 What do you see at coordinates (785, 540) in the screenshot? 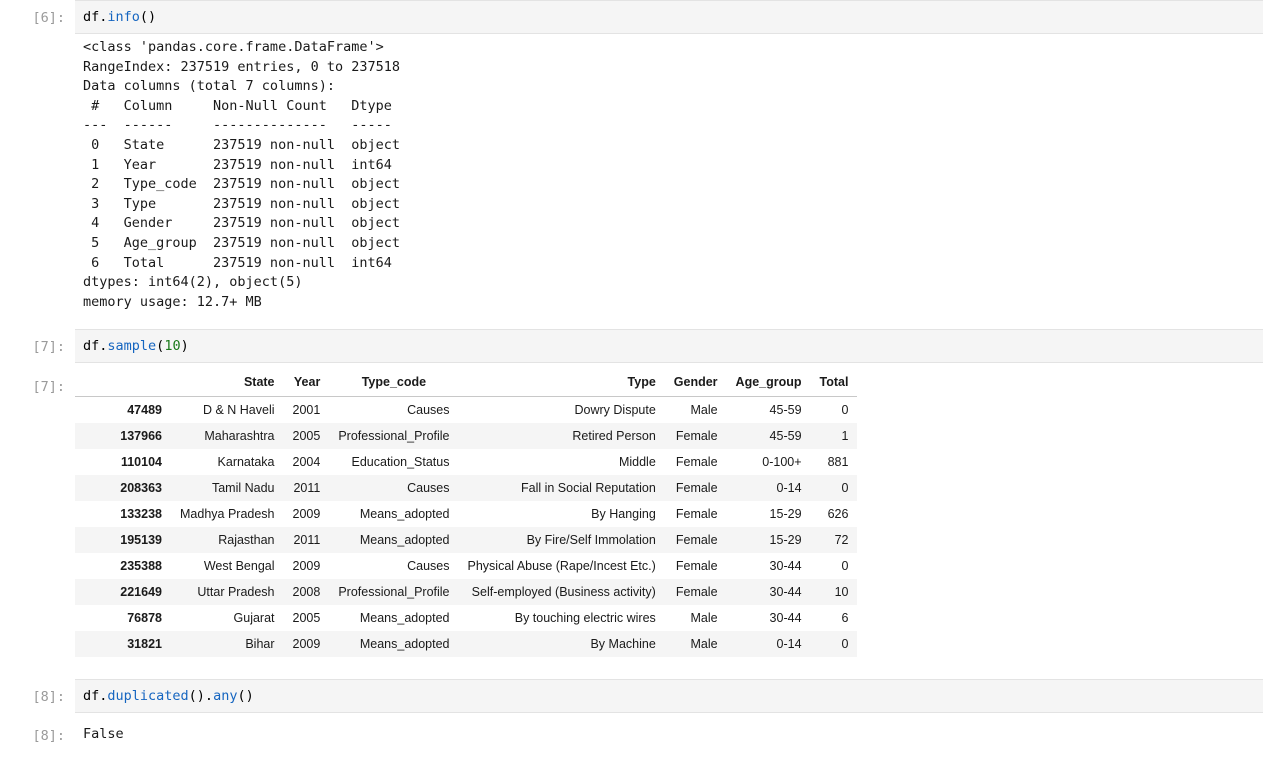
I see `cell-age-group: 15-29` at bounding box center [785, 540].